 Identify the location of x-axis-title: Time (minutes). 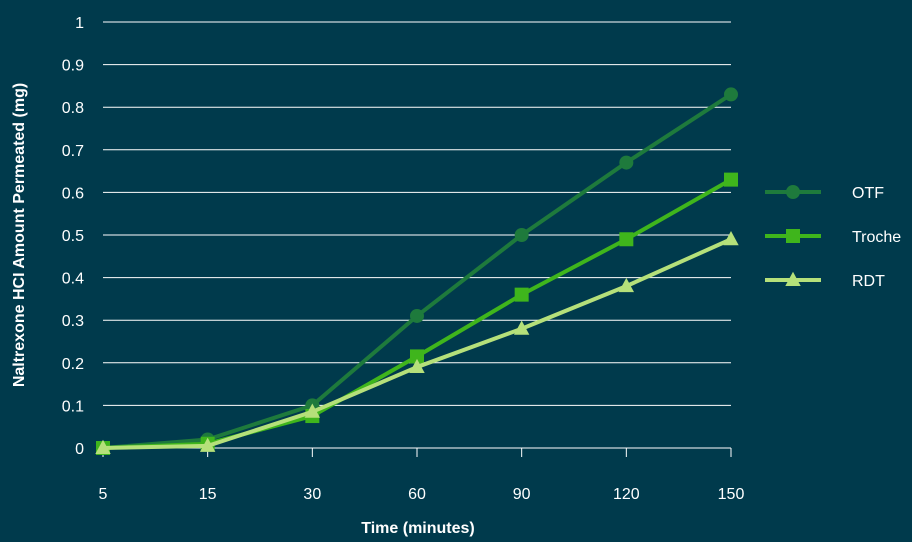
(418, 528).